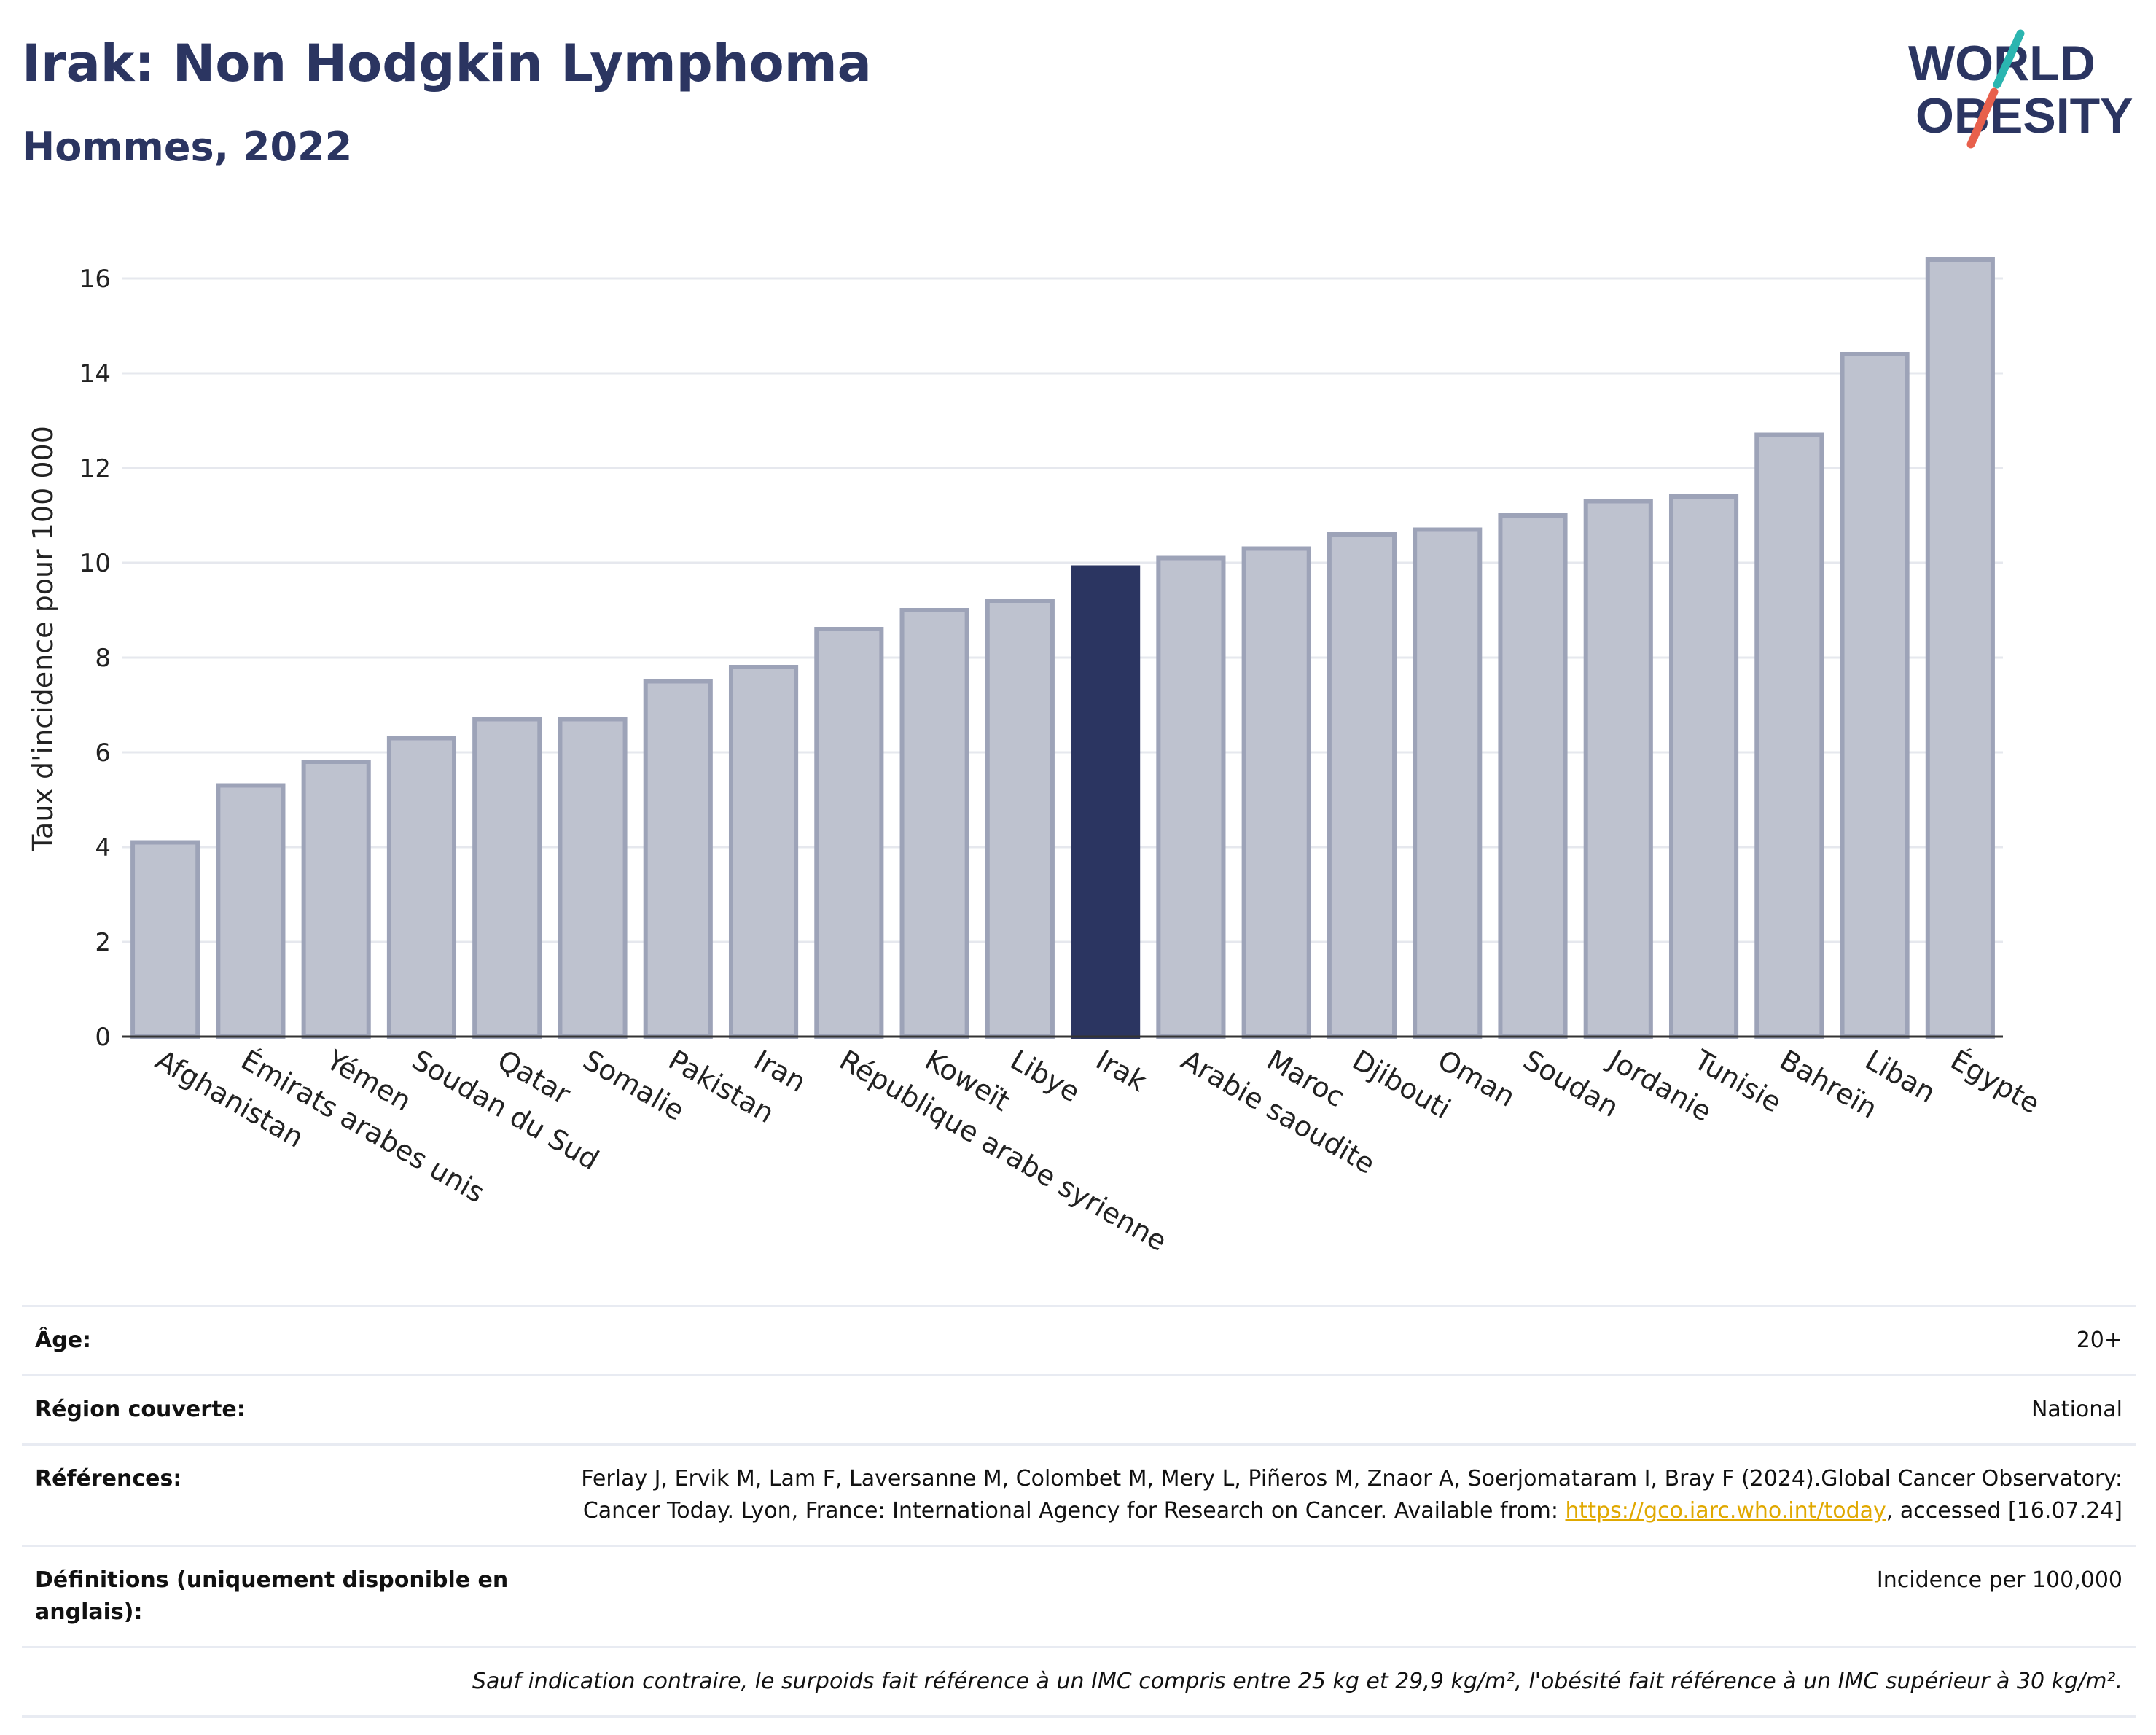 The height and width of the screenshot is (1735, 2156). What do you see at coordinates (103, 942) in the screenshot?
I see `y-tick-label: 2` at bounding box center [103, 942].